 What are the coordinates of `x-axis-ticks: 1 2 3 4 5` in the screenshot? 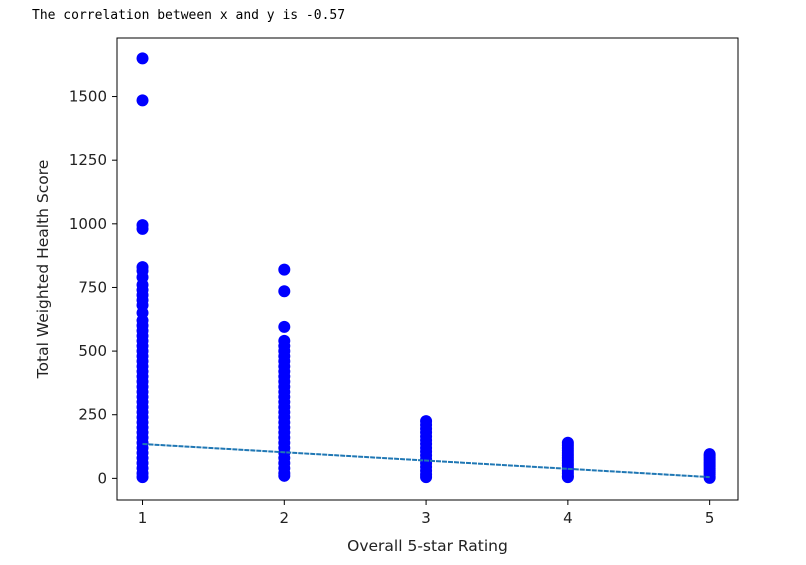 It's located at (426, 513).